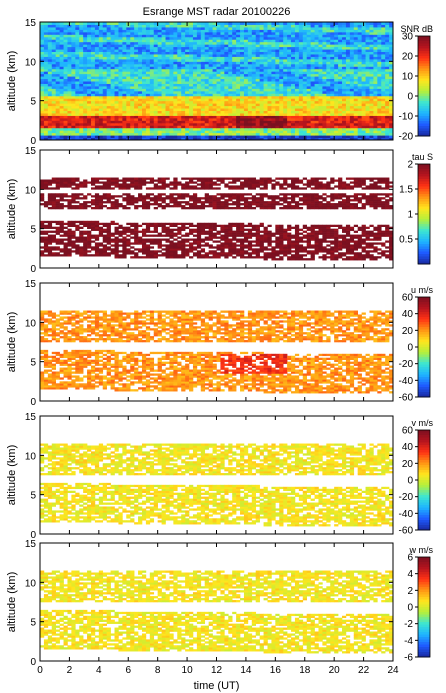 This screenshot has width=446, height=693. Describe the element at coordinates (246, 670) in the screenshot. I see `x-tick-label: 14` at that location.